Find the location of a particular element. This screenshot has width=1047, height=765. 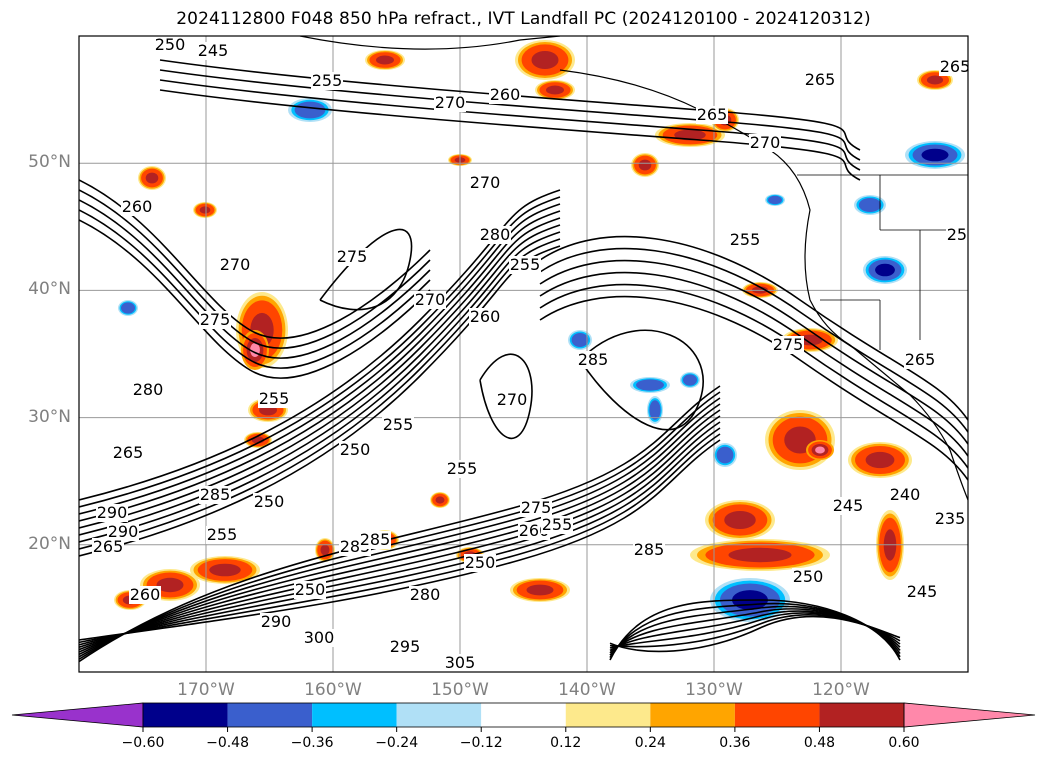

colorbar is located at coordinates (523, 717).